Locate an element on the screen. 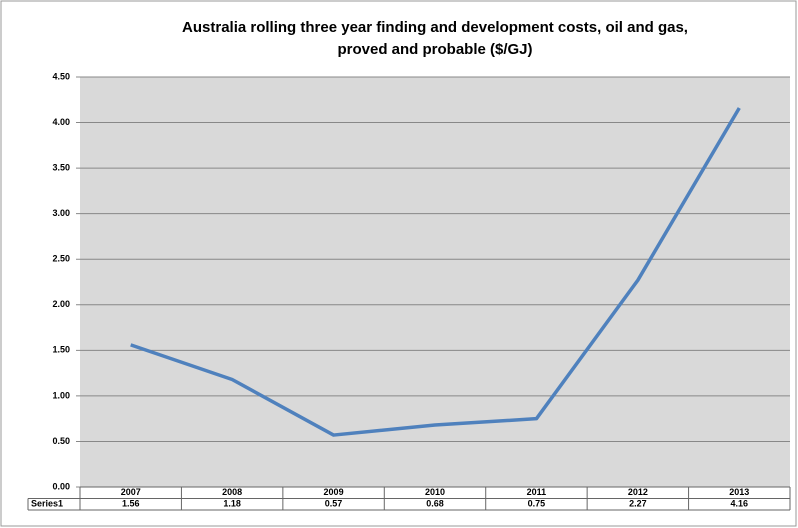  table-value: 1.56 is located at coordinates (131, 504).